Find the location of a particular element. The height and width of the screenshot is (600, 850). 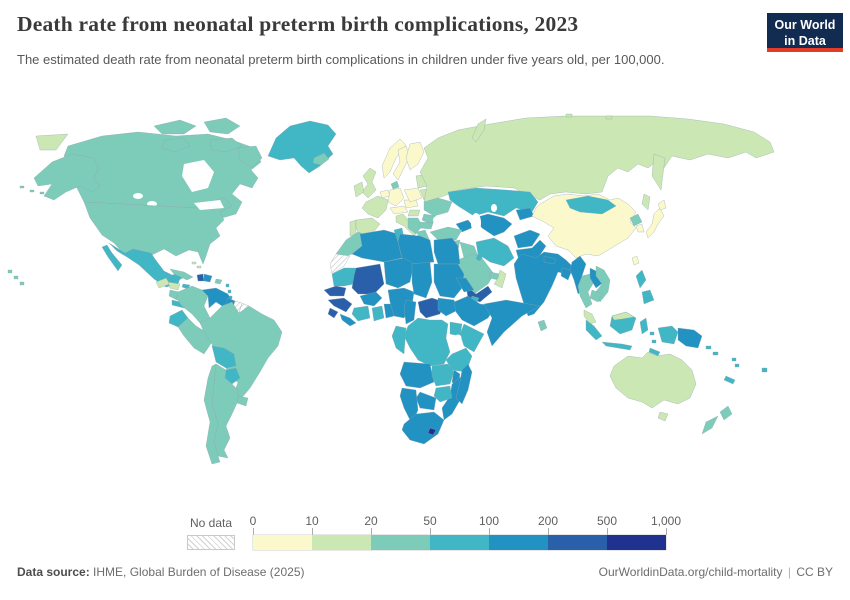

country-uganda is located at coordinates (456, 329).